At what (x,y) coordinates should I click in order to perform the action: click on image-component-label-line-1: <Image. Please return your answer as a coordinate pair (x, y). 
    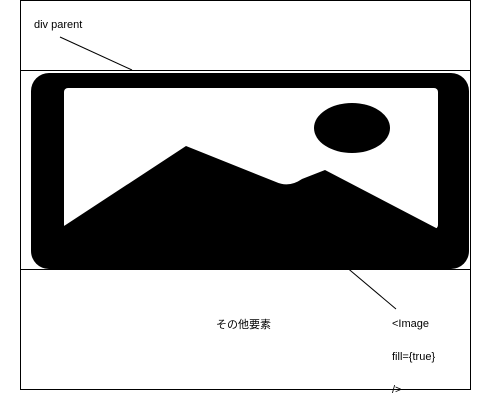
    Looking at the image, I should click on (410, 324).